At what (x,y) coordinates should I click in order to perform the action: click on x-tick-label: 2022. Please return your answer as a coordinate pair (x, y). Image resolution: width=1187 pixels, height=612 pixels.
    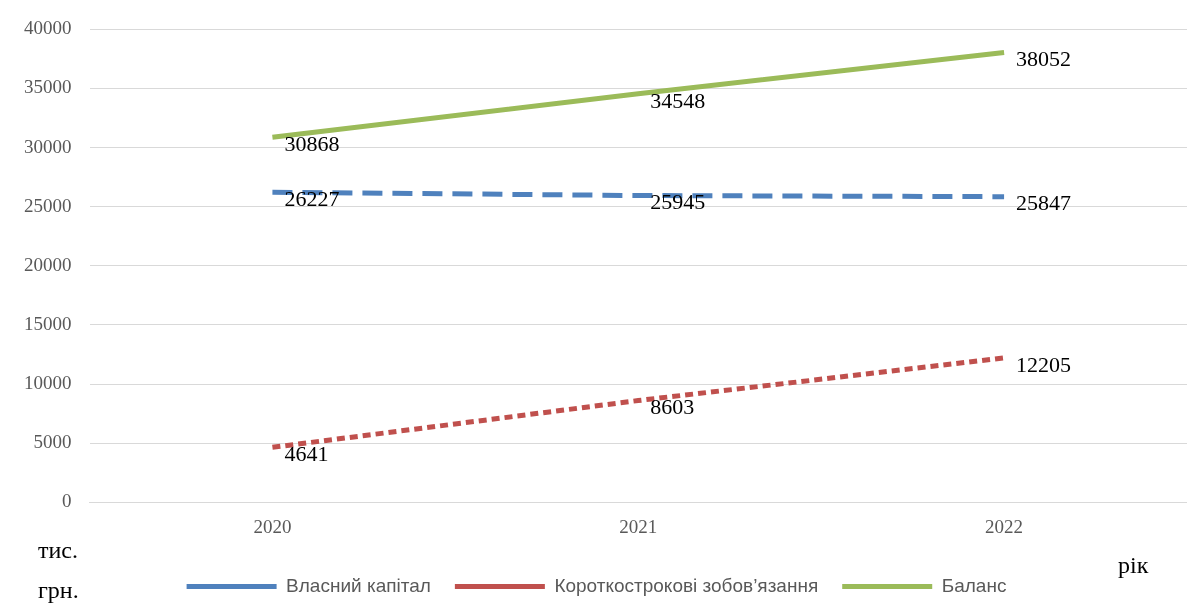
    Looking at the image, I should click on (1004, 526).